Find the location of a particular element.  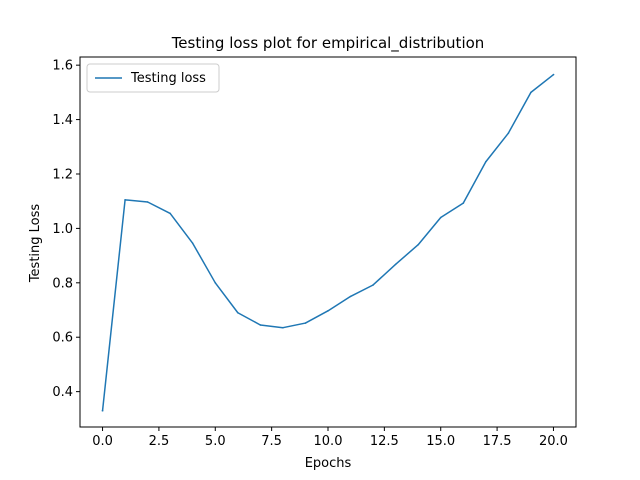

y-axis-label: Testing Loss is located at coordinates (35, 244).